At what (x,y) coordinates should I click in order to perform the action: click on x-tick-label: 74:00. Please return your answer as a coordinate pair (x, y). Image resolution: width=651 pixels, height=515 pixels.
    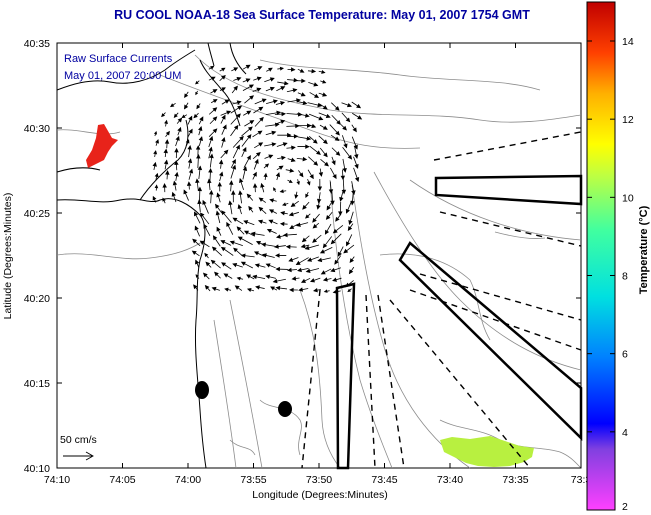
    Looking at the image, I should click on (188, 480).